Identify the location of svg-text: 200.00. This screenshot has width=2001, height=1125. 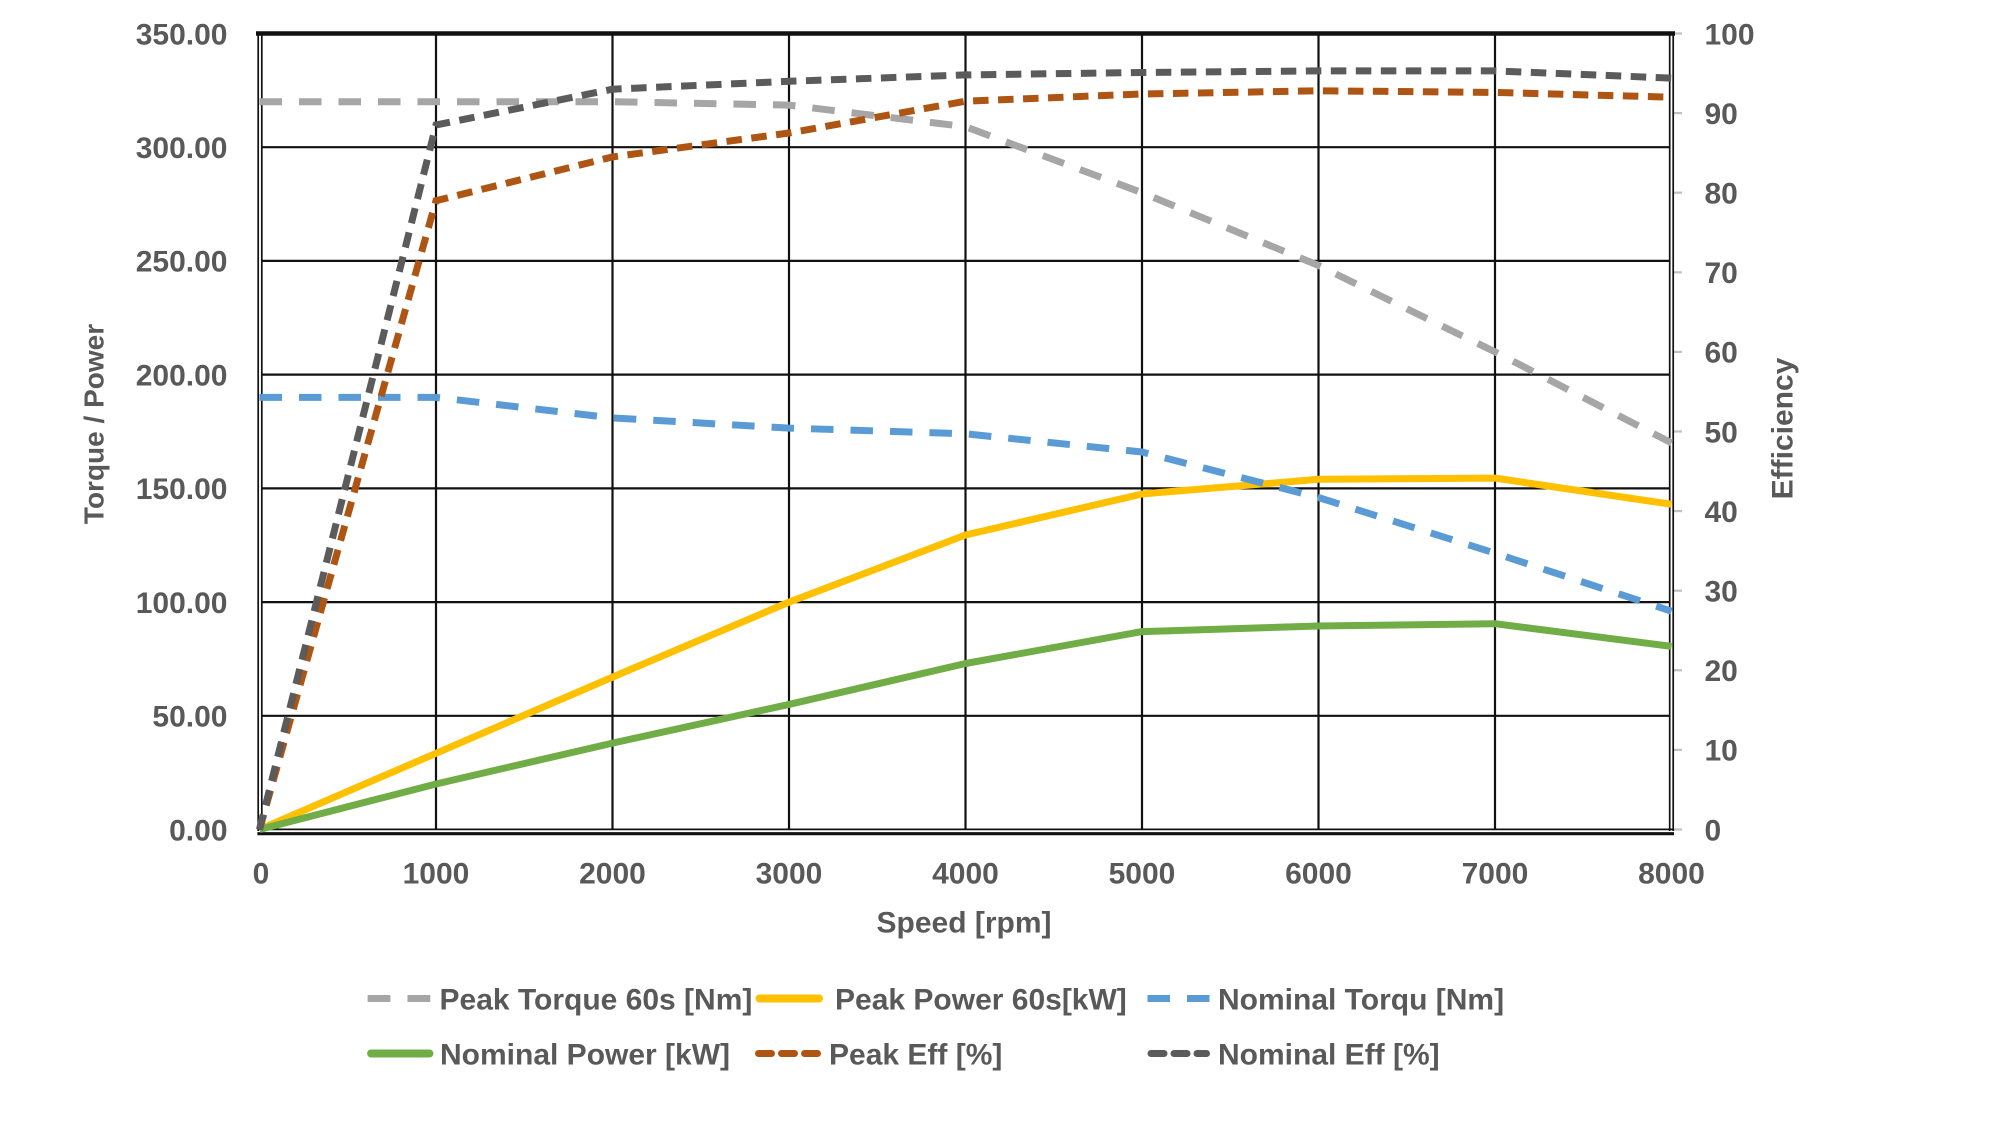
(182, 375).